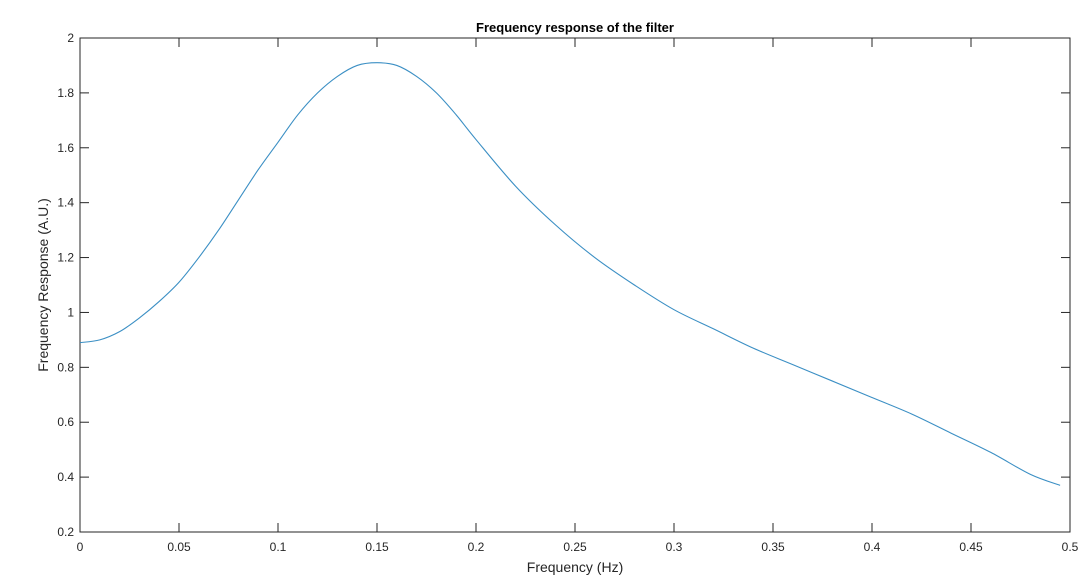 Image resolution: width=1092 pixels, height=583 pixels. Describe the element at coordinates (1070, 547) in the screenshot. I see `x-tick-label: 0.5` at that location.